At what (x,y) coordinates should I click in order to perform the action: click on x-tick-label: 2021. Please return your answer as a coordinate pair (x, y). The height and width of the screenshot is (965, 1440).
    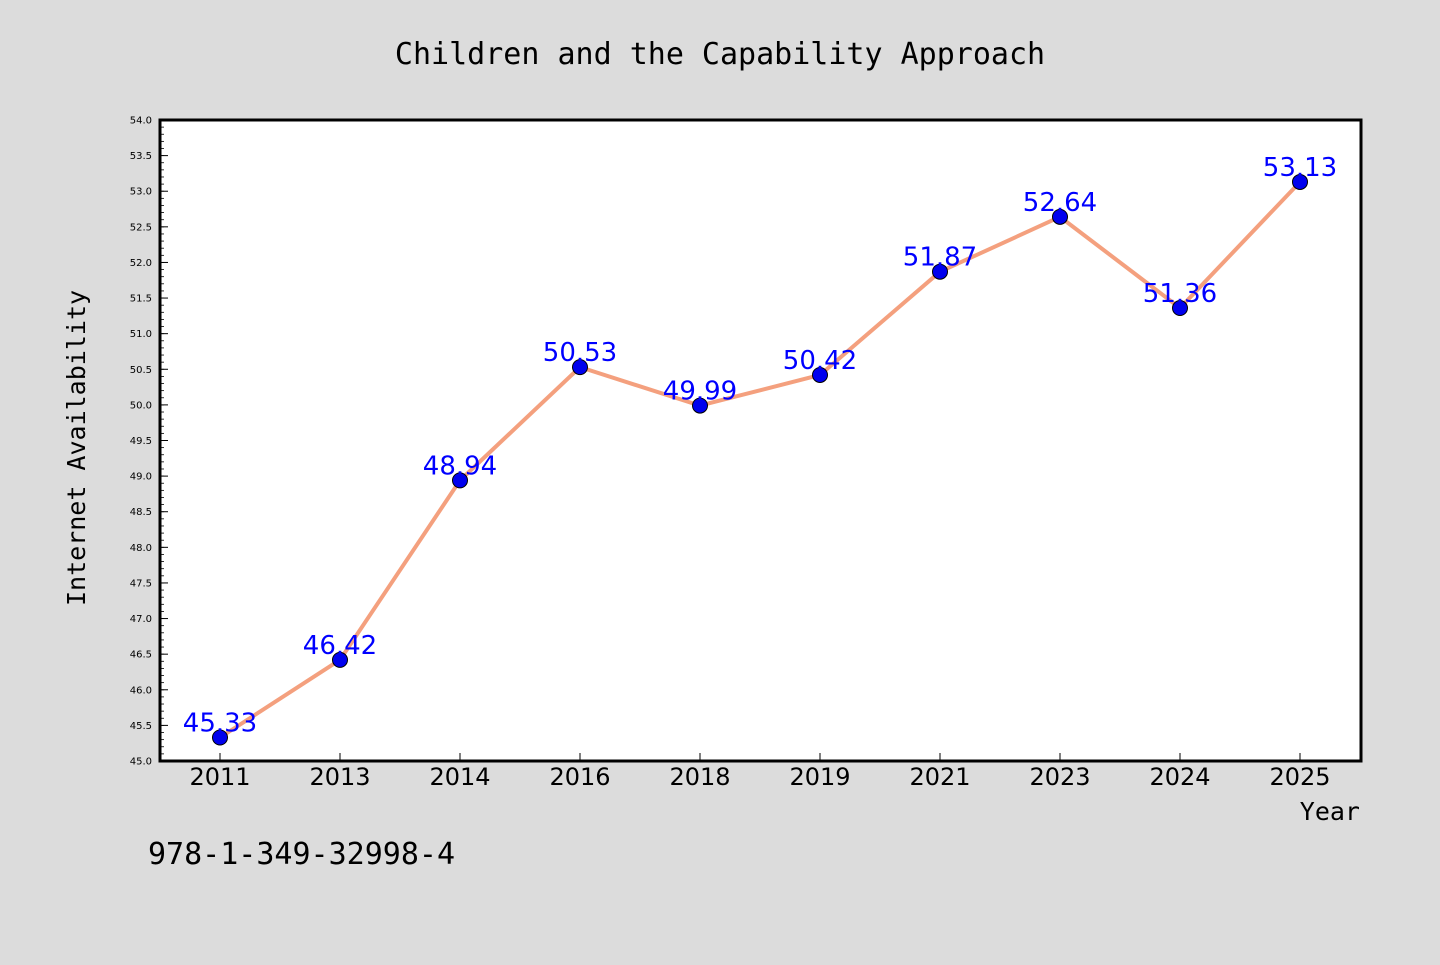
    Looking at the image, I should click on (939, 777).